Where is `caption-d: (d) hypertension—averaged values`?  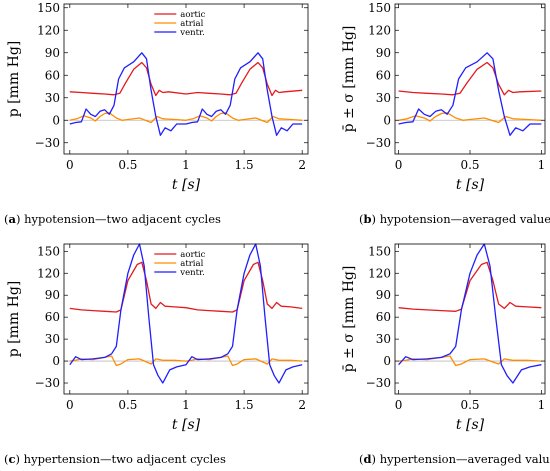 caption-d: (d) hypertension—averaged values is located at coordinates (454, 459).